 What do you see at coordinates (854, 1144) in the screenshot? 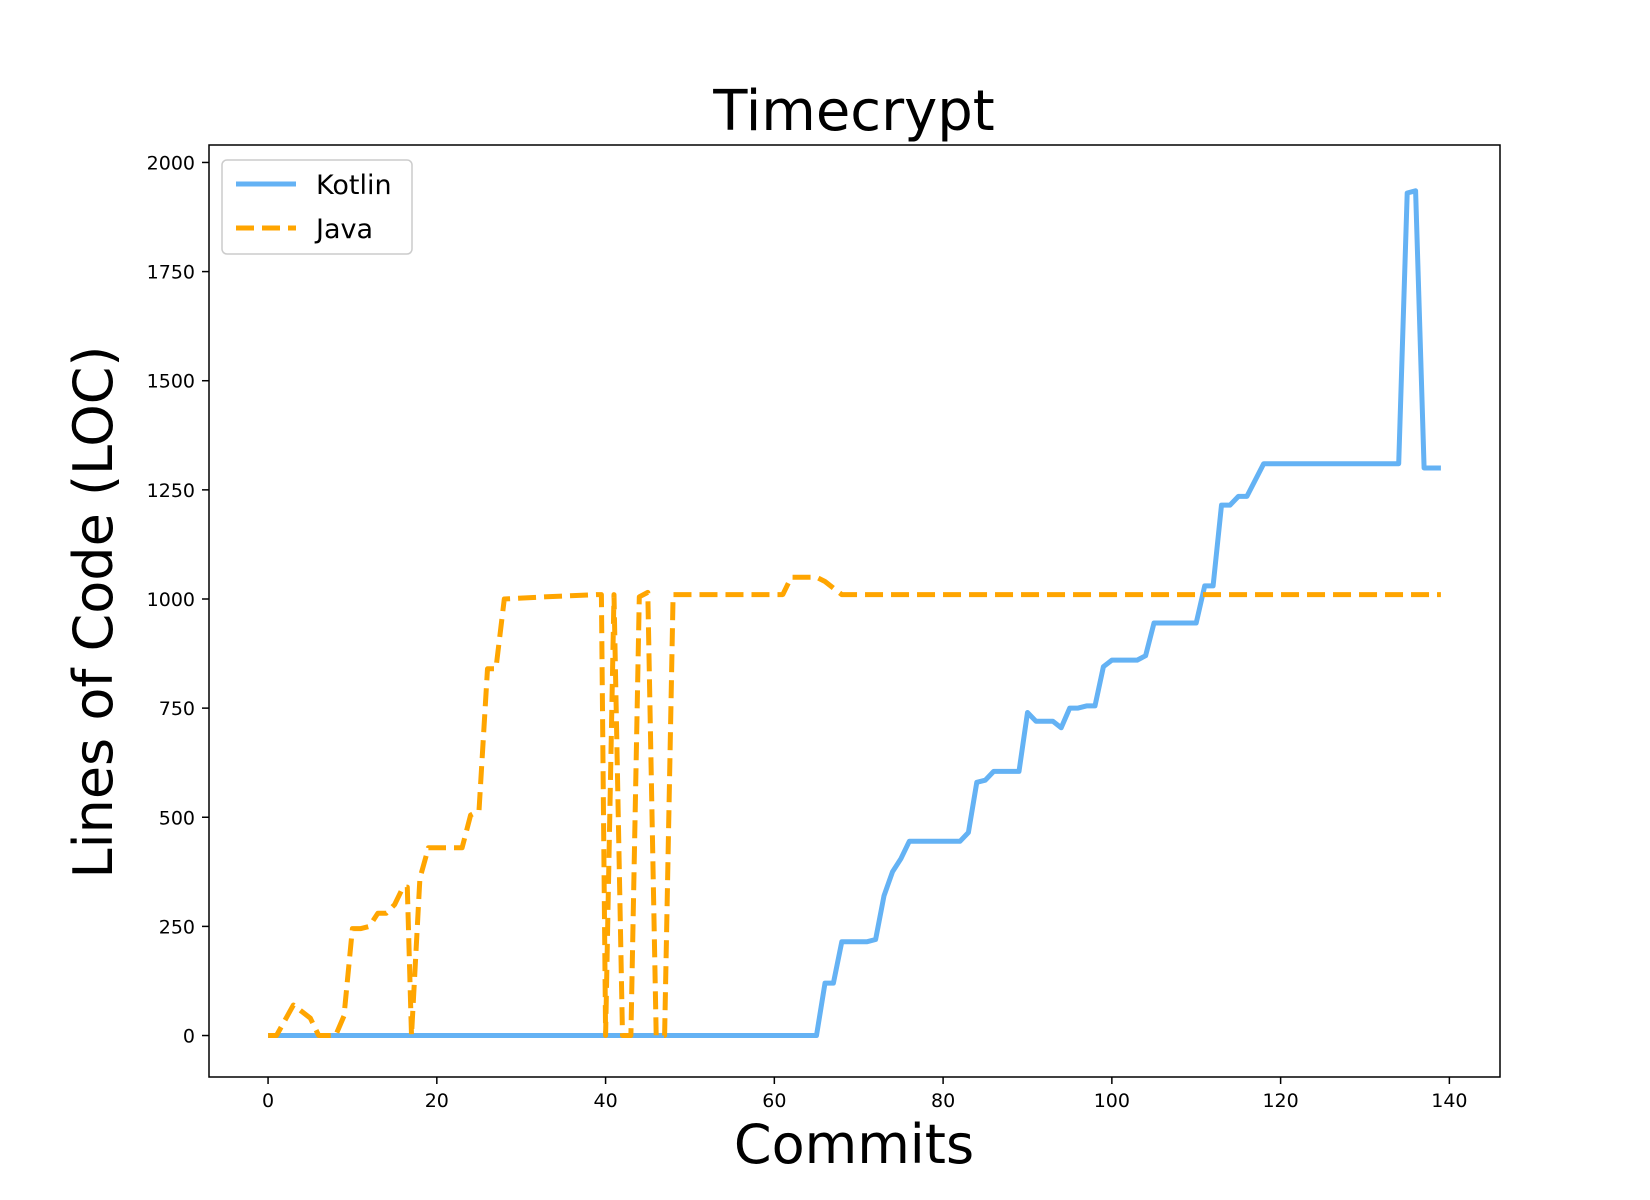
I see `x-axis-title: Commits` at bounding box center [854, 1144].